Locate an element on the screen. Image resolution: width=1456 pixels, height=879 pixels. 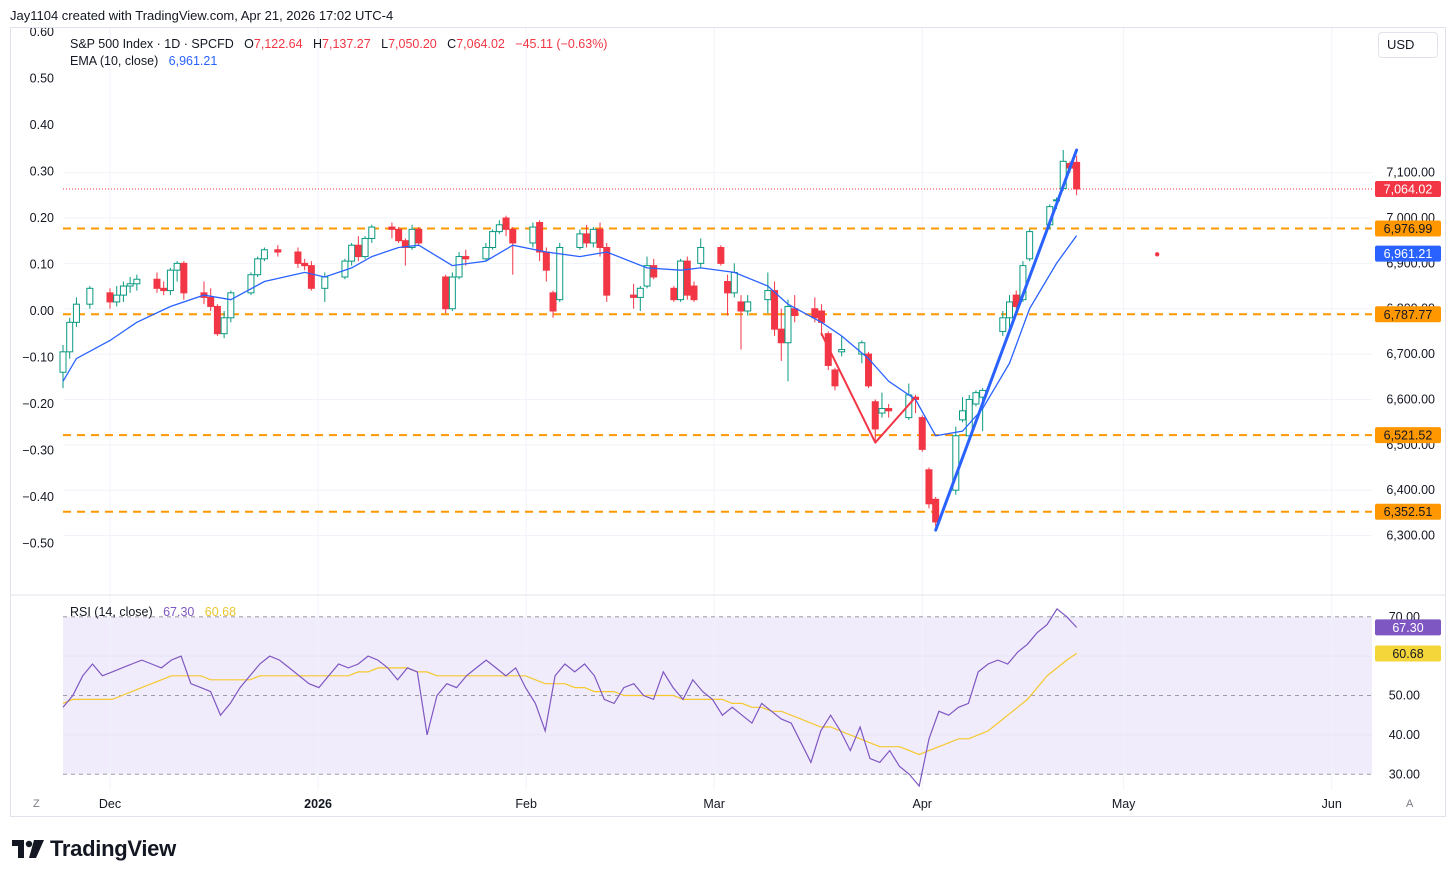
high-label: H is located at coordinates (317, 44).